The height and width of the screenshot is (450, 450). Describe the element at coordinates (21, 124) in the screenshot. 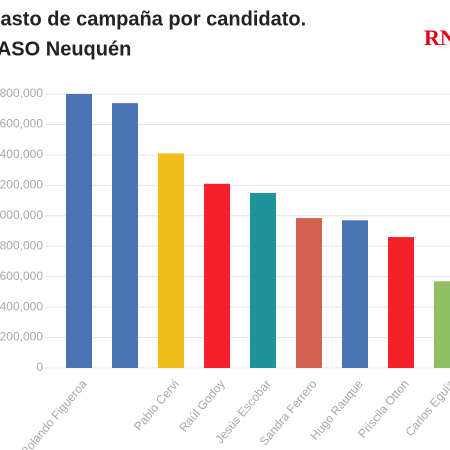

I see `y-tick-label: 1,600,000` at that location.